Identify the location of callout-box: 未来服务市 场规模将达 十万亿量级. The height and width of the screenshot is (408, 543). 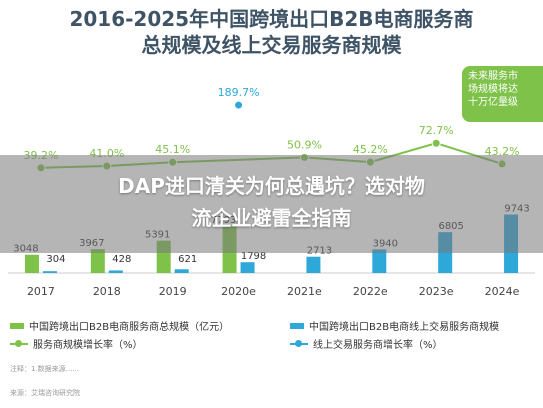
(502, 94).